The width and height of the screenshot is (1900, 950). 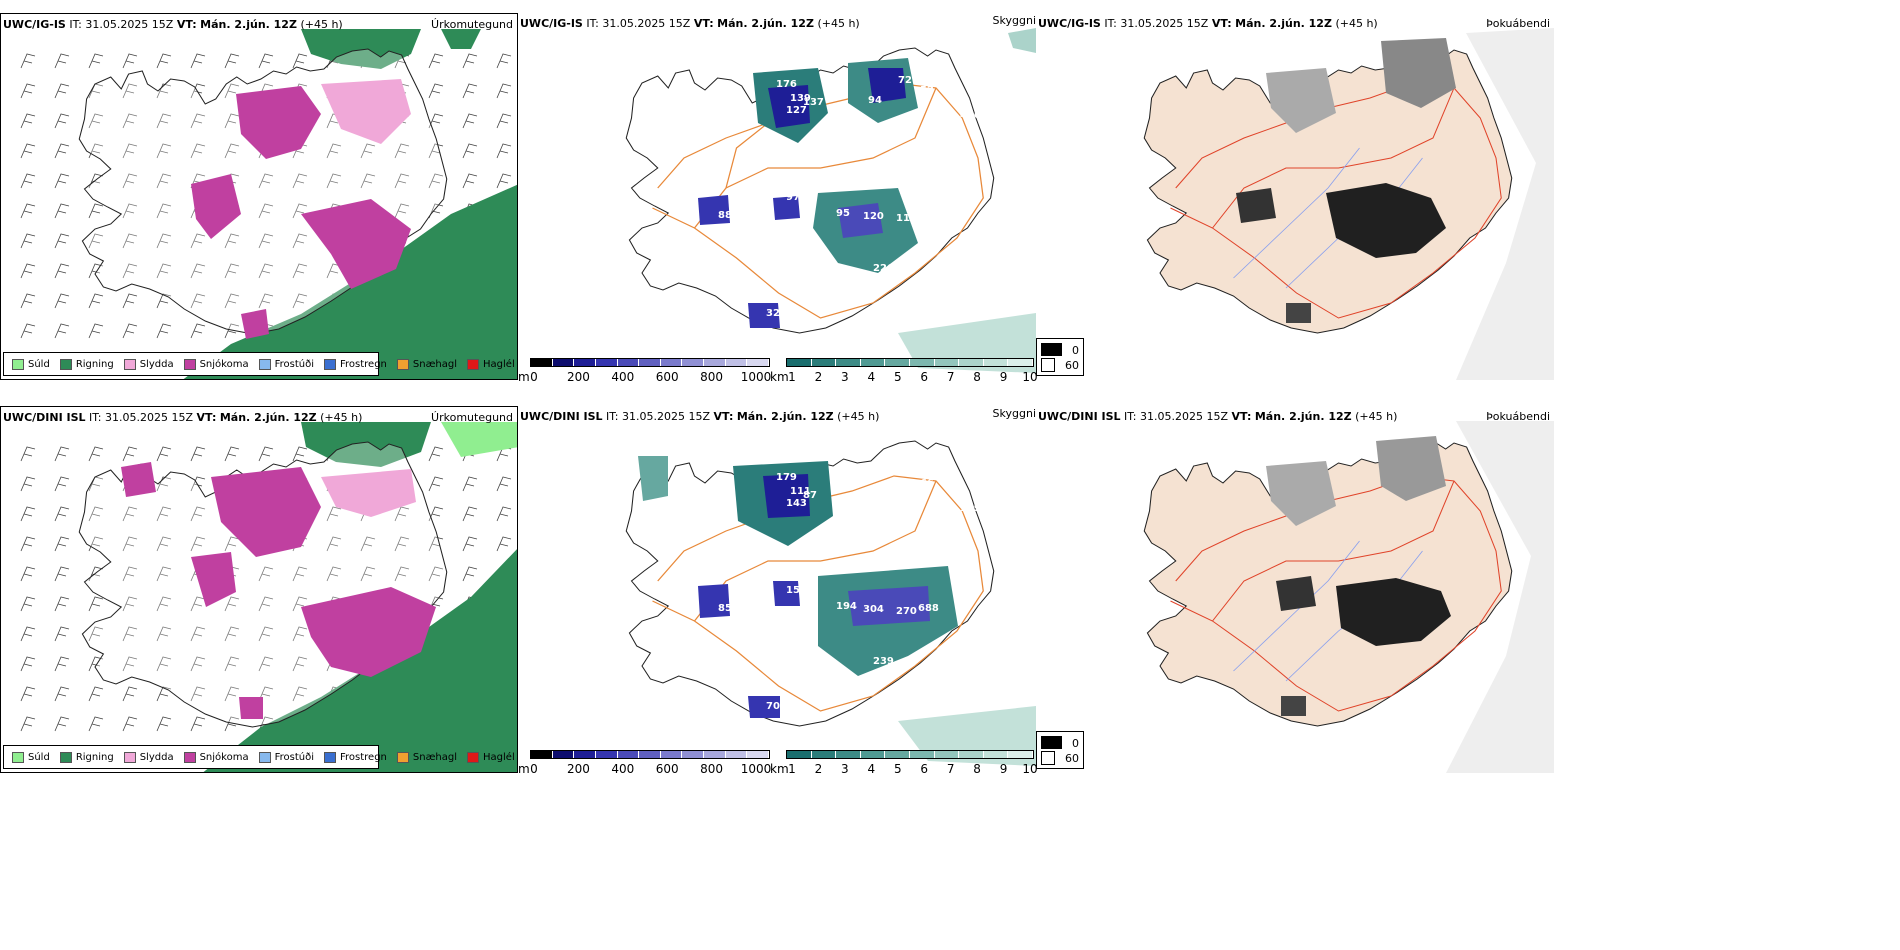 What do you see at coordinates (818, 377) in the screenshot?
I see `colorbar-tick: 2` at bounding box center [818, 377].